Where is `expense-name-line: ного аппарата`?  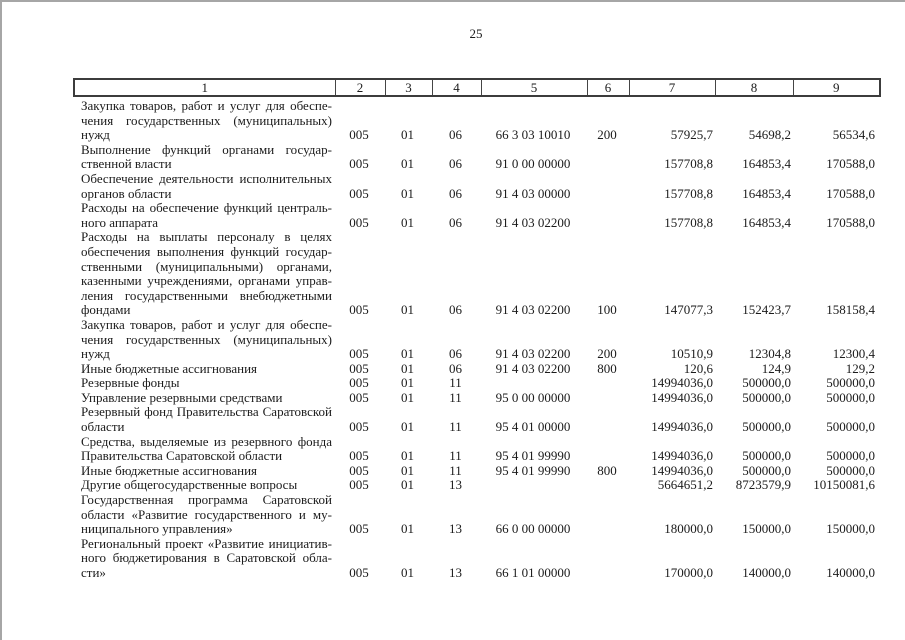 expense-name-line: ного аппарата is located at coordinates (120, 222).